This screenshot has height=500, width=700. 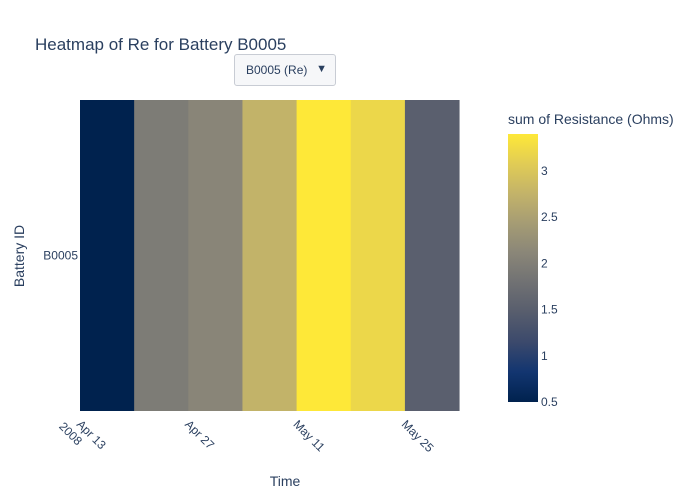 What do you see at coordinates (160, 44) in the screenshot?
I see `chart-title: Heatmap of Re for Battery B0005` at bounding box center [160, 44].